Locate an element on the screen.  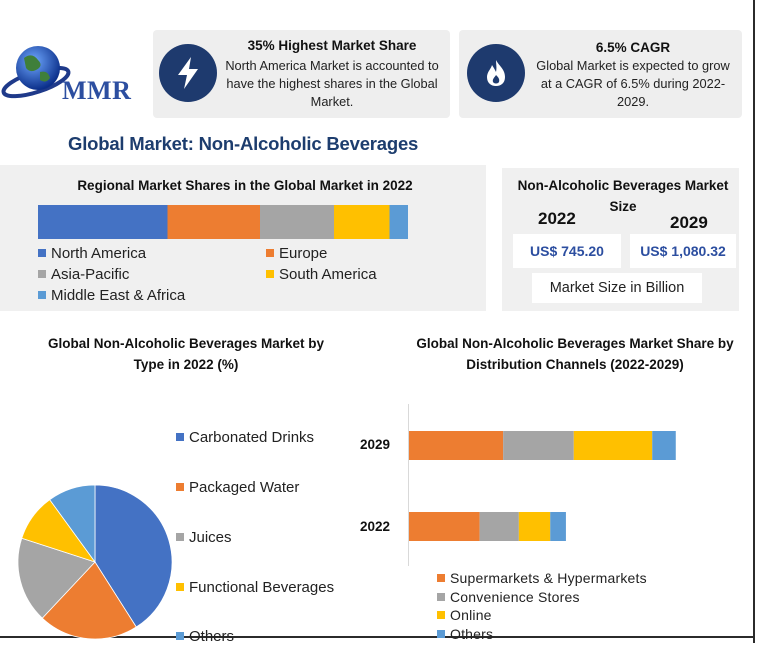
legend-south-america: South America is located at coordinates (321, 274).